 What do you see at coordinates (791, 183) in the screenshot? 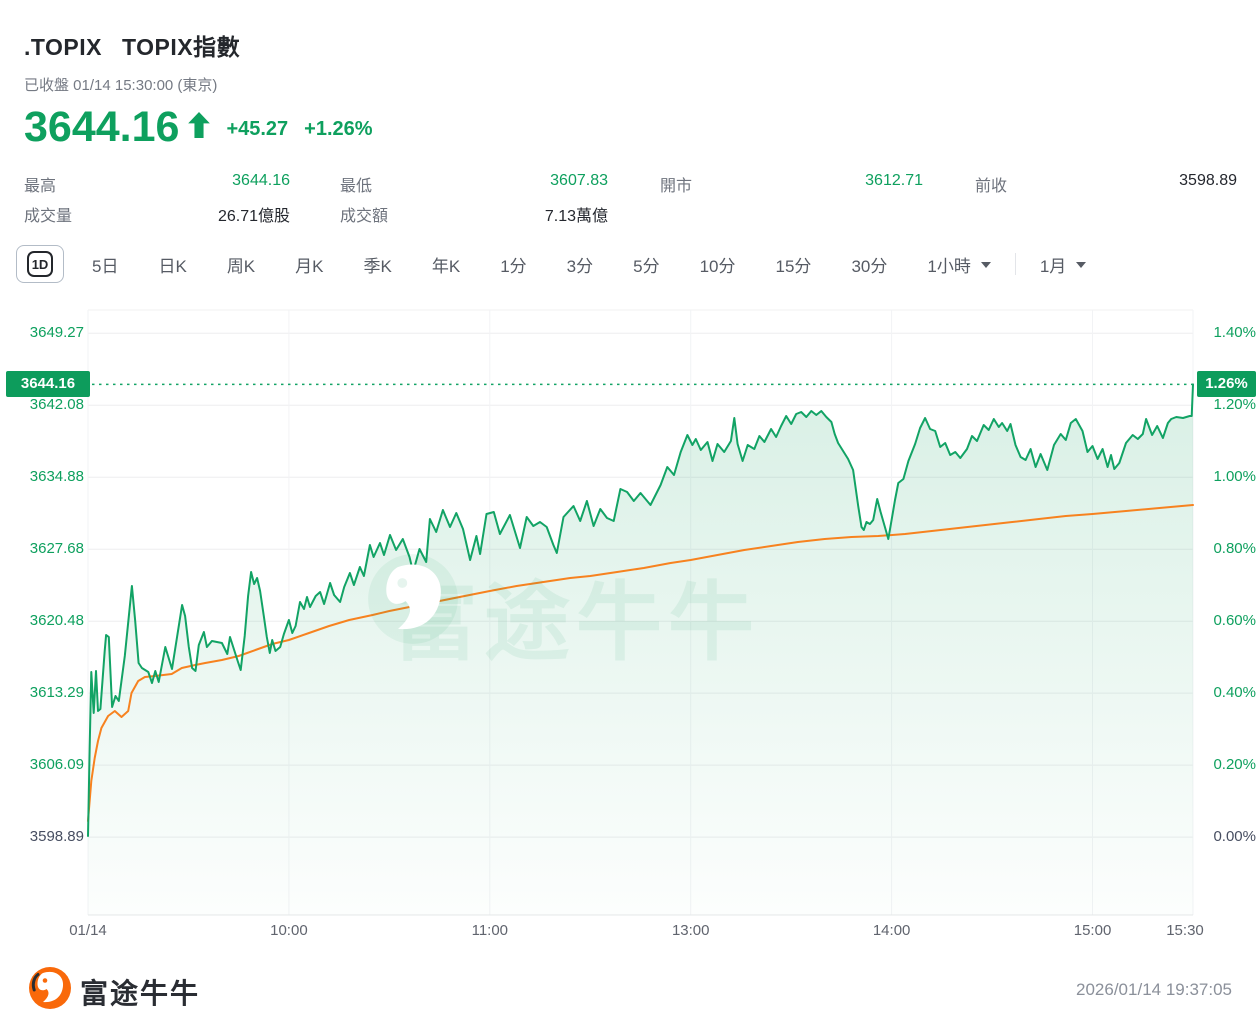
I see `stat-open: 開市 3612.71` at bounding box center [791, 183].